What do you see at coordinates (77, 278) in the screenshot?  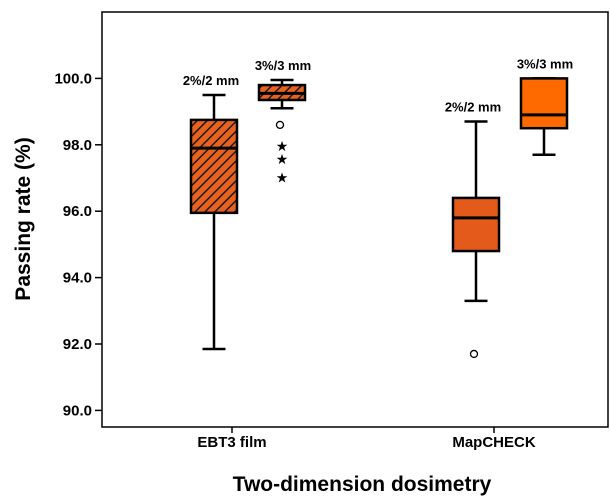 I see `y-tick-label: 94.0` at bounding box center [77, 278].